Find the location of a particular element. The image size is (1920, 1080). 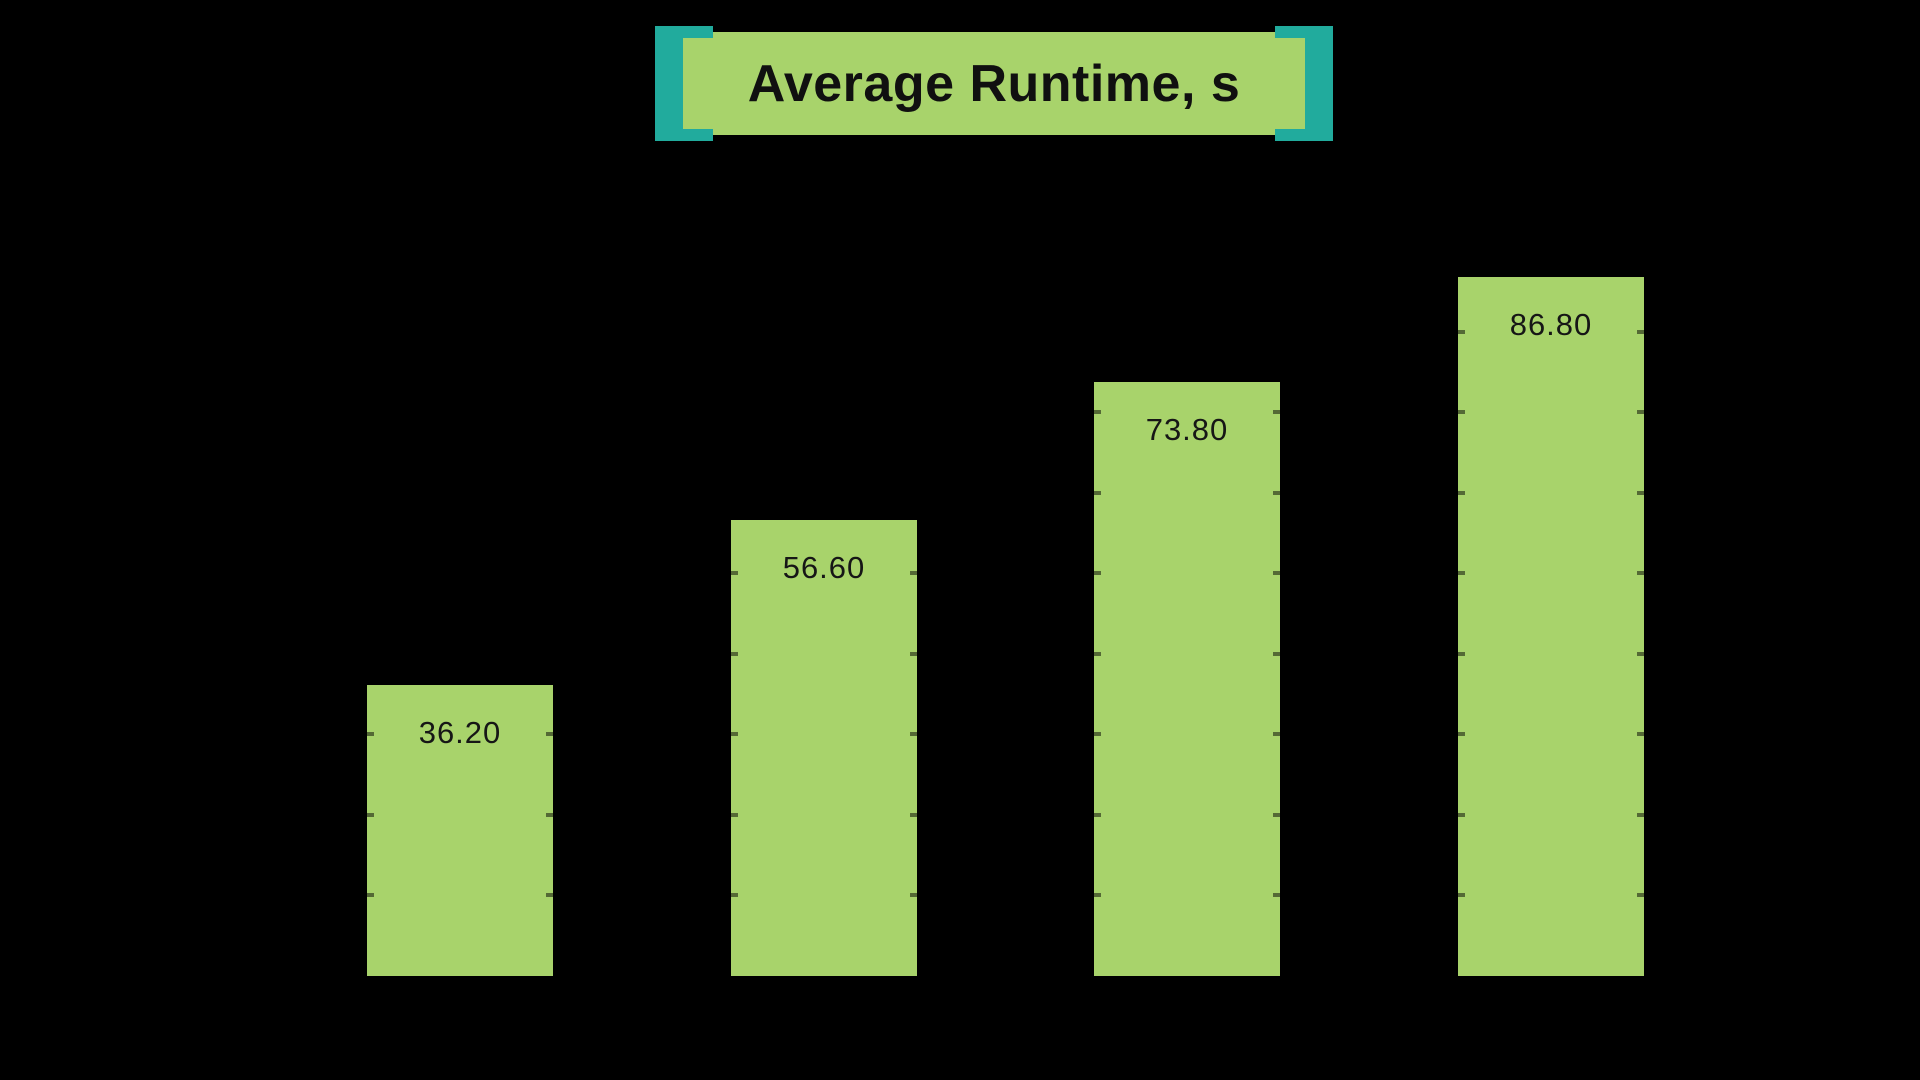

bar-value-label: 86.80 is located at coordinates (1551, 324).